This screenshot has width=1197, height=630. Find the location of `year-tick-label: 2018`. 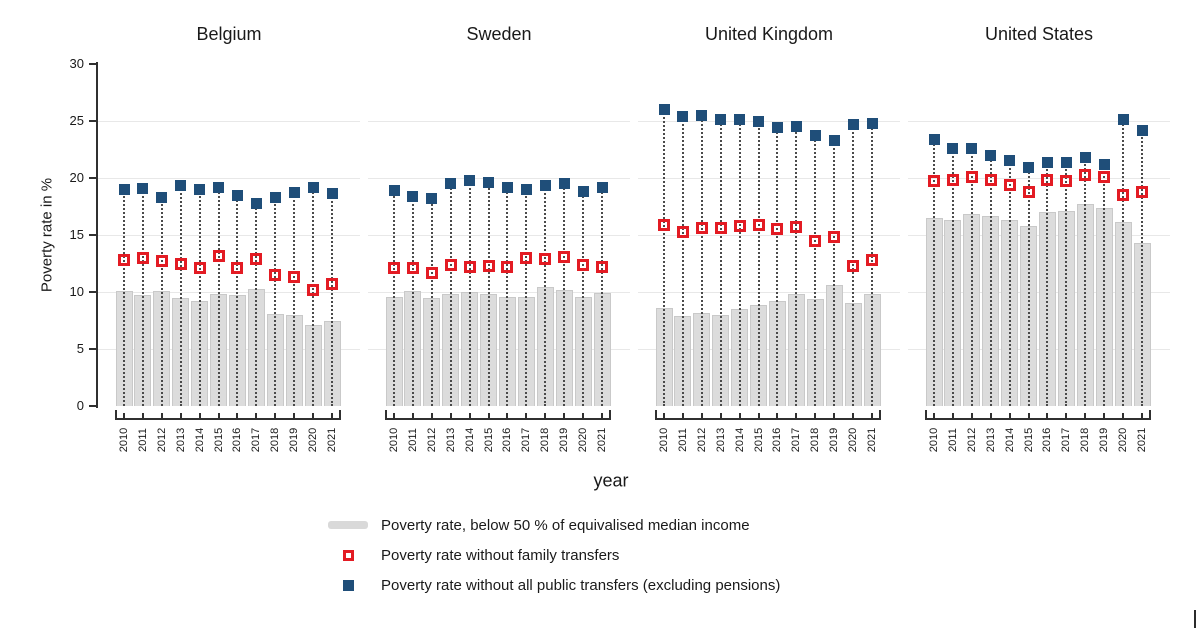

year-tick-label: 2018 is located at coordinates (275, 440).